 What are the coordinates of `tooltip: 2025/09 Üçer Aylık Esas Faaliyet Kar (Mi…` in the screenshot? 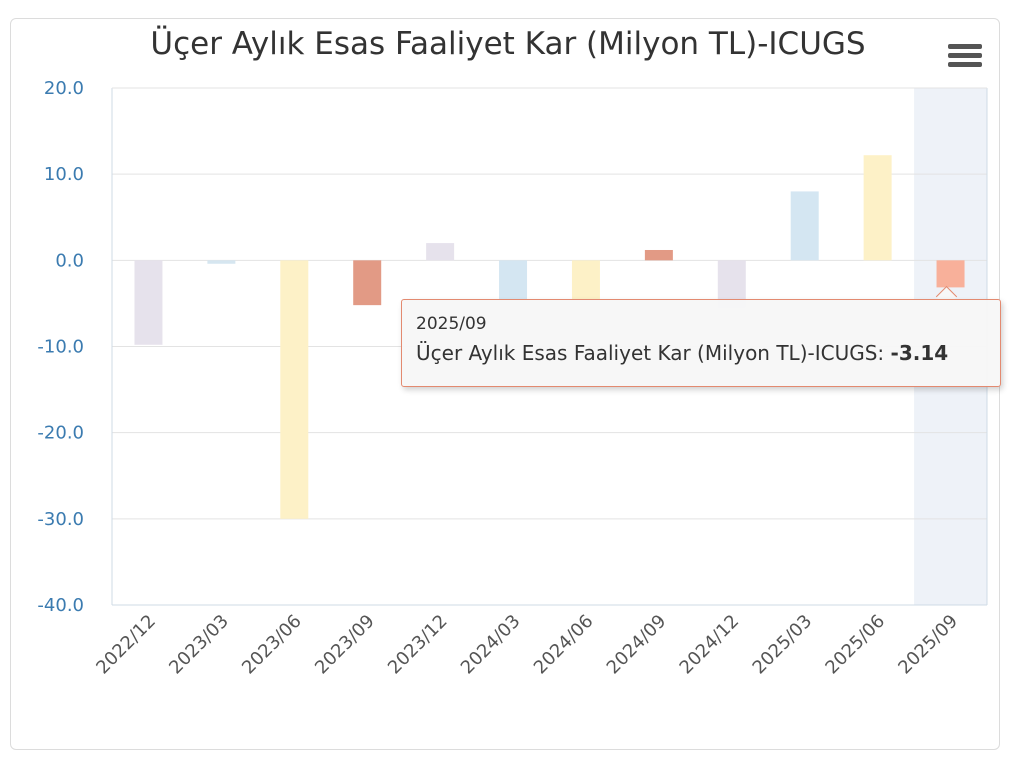 It's located at (701, 343).